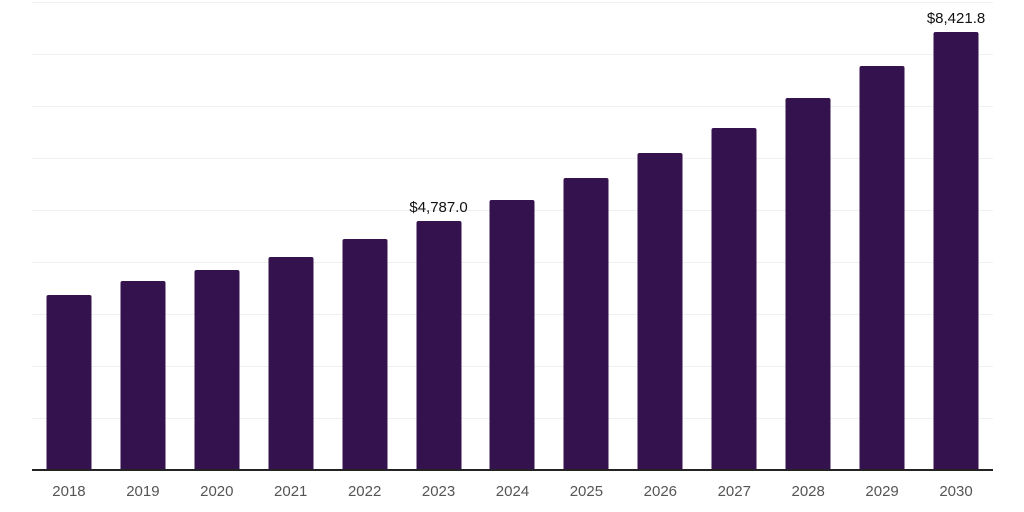 This screenshot has height=512, width=1024. Describe the element at coordinates (882, 267) in the screenshot. I see `bar-2029` at that location.